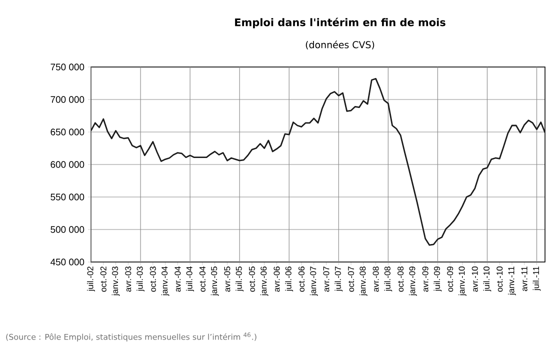 The image size is (553, 349). What do you see at coordinates (524, 279) in the screenshot?
I see `x-tick-label: avr.-11` at bounding box center [524, 279].